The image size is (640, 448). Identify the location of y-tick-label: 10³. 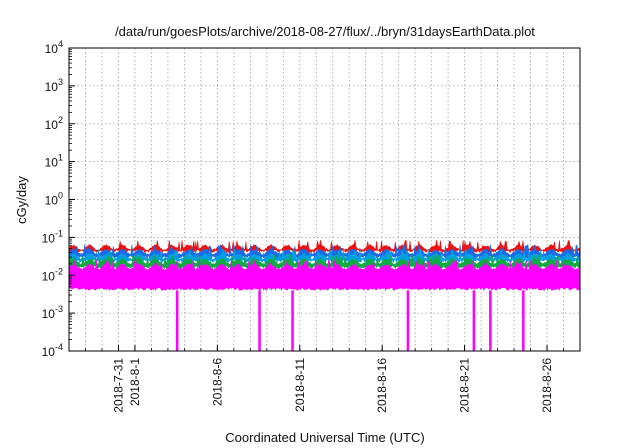
(54, 85).